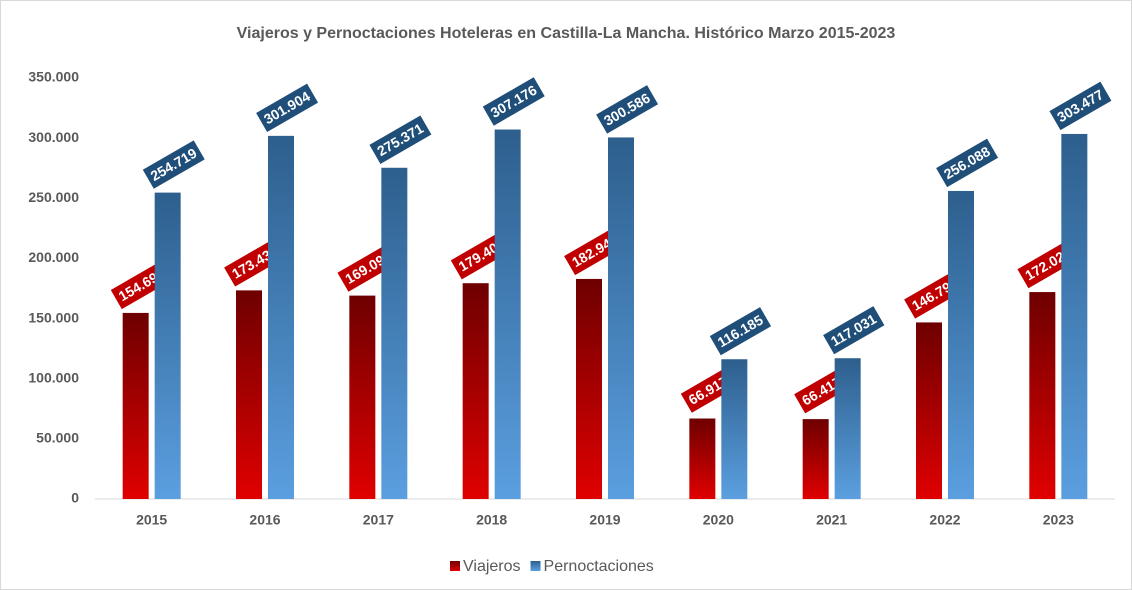 The width and height of the screenshot is (1132, 590). Describe the element at coordinates (1058, 520) in the screenshot. I see `x-tick-label: 2023` at that location.